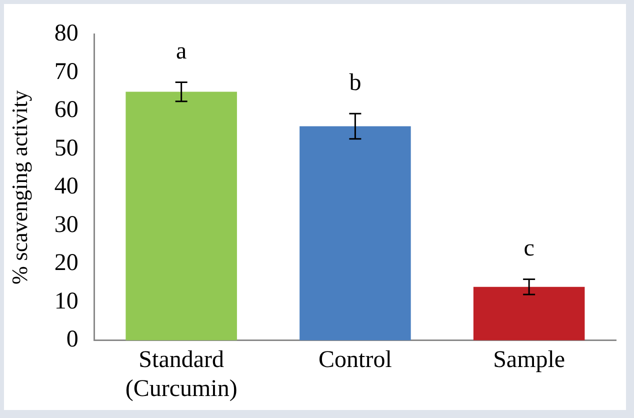 The height and width of the screenshot is (418, 634). I want to click on x-tick-label: Standard (Curcumin), so click(181, 374).